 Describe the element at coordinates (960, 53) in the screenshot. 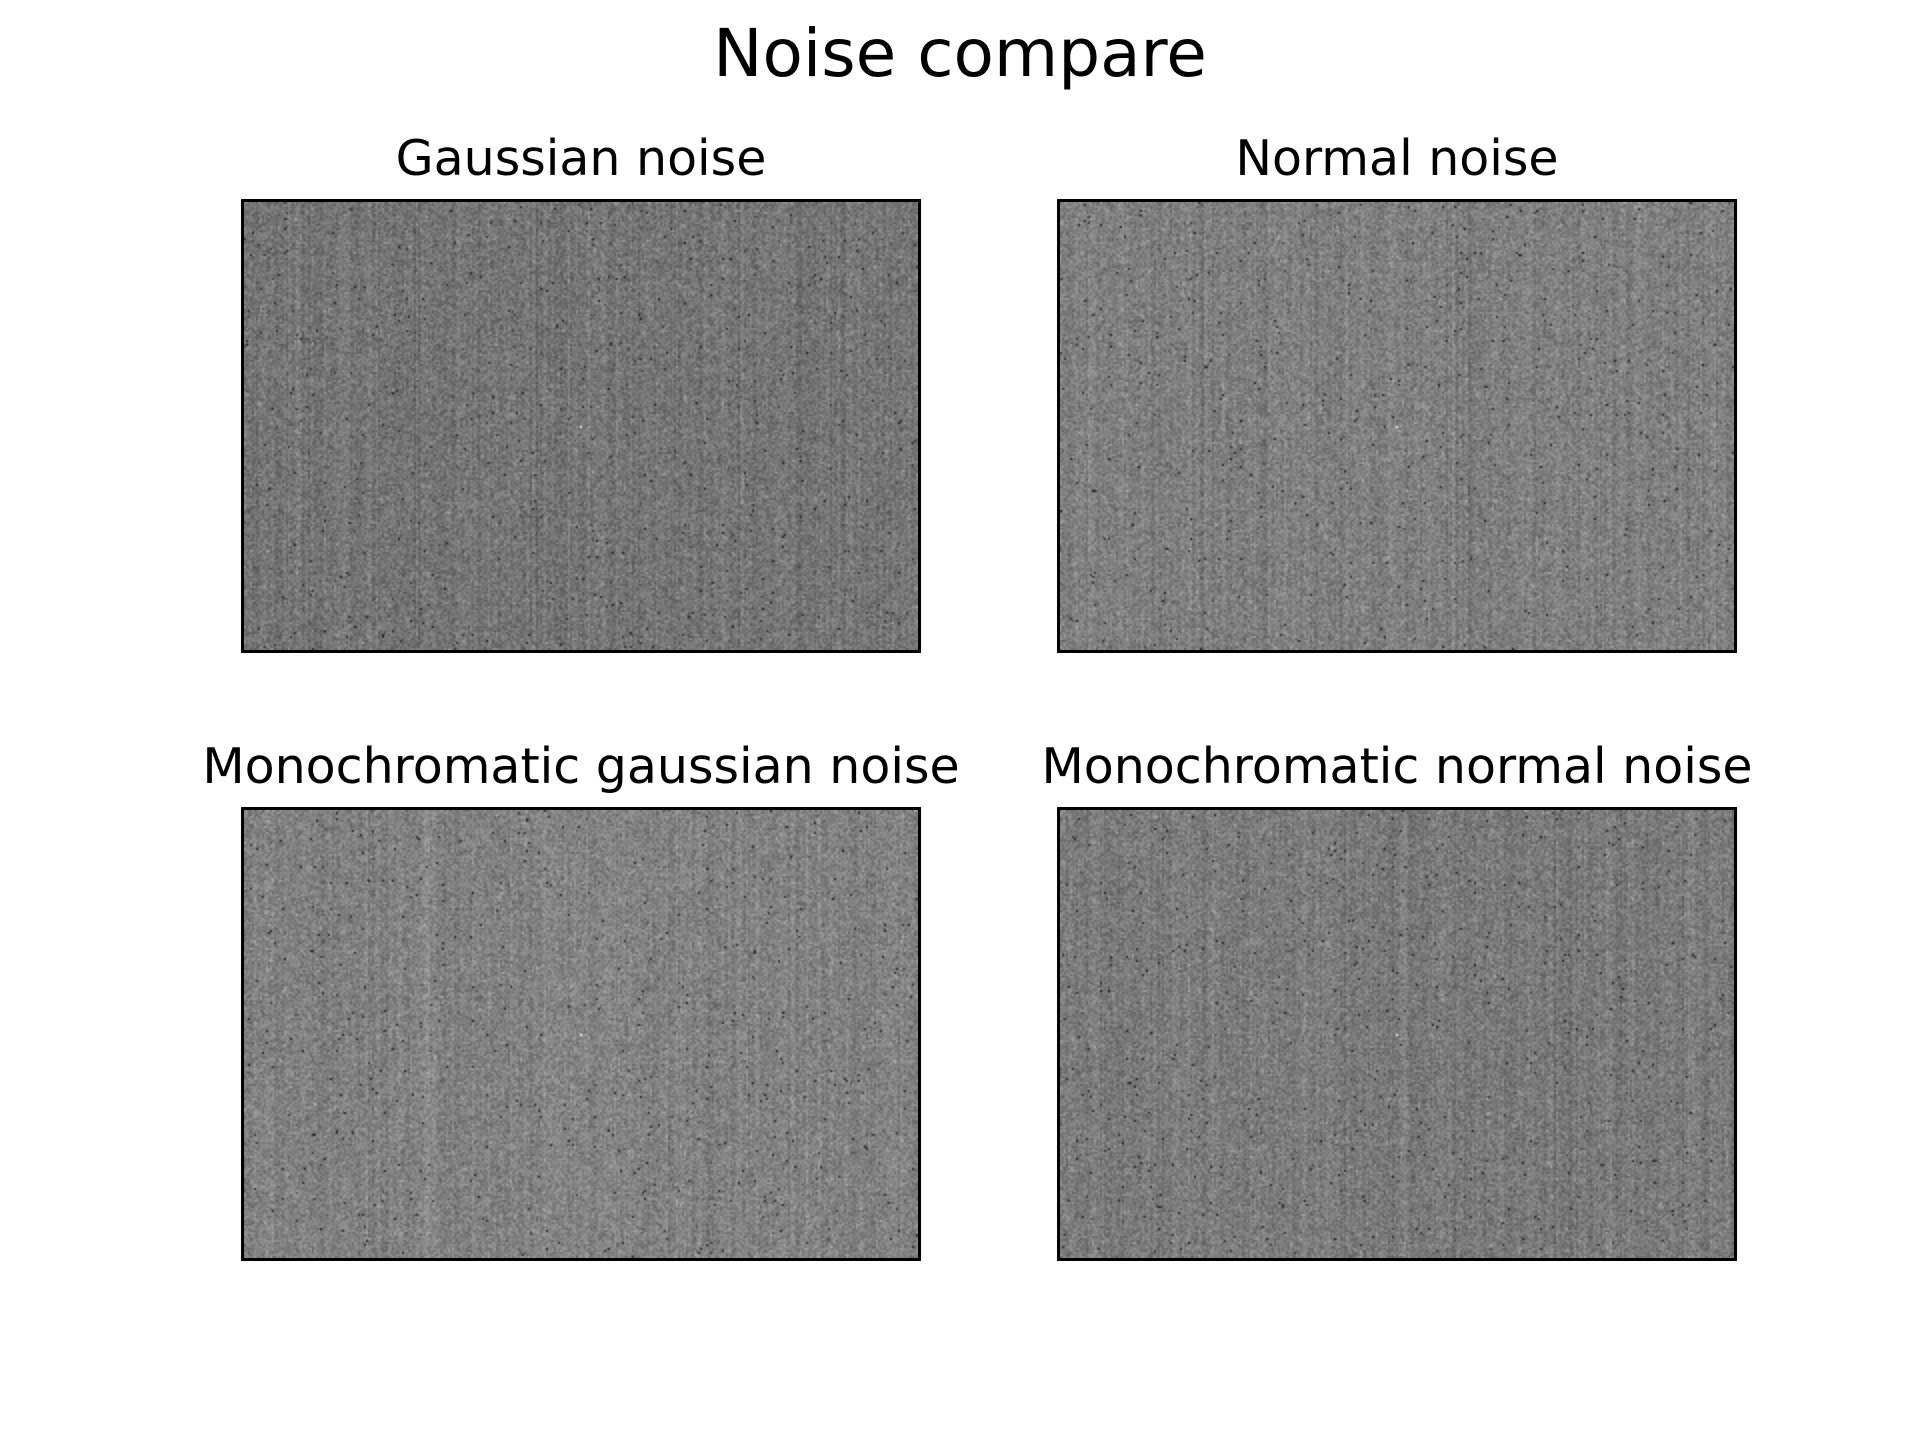

I see `figure-title: Noise compare` at that location.